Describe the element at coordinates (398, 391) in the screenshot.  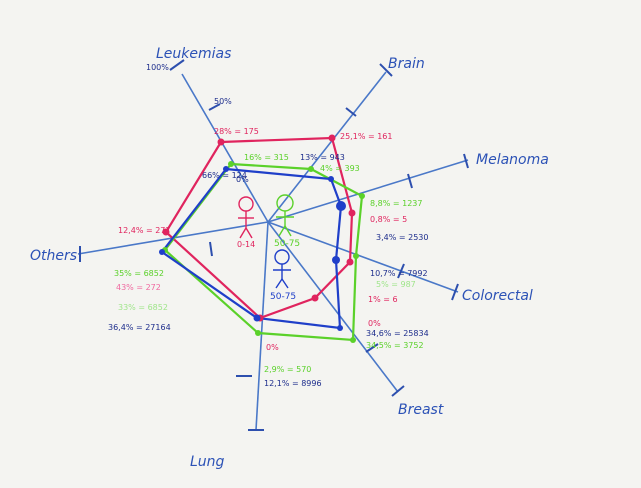
I see `tick-breast-end` at that location.